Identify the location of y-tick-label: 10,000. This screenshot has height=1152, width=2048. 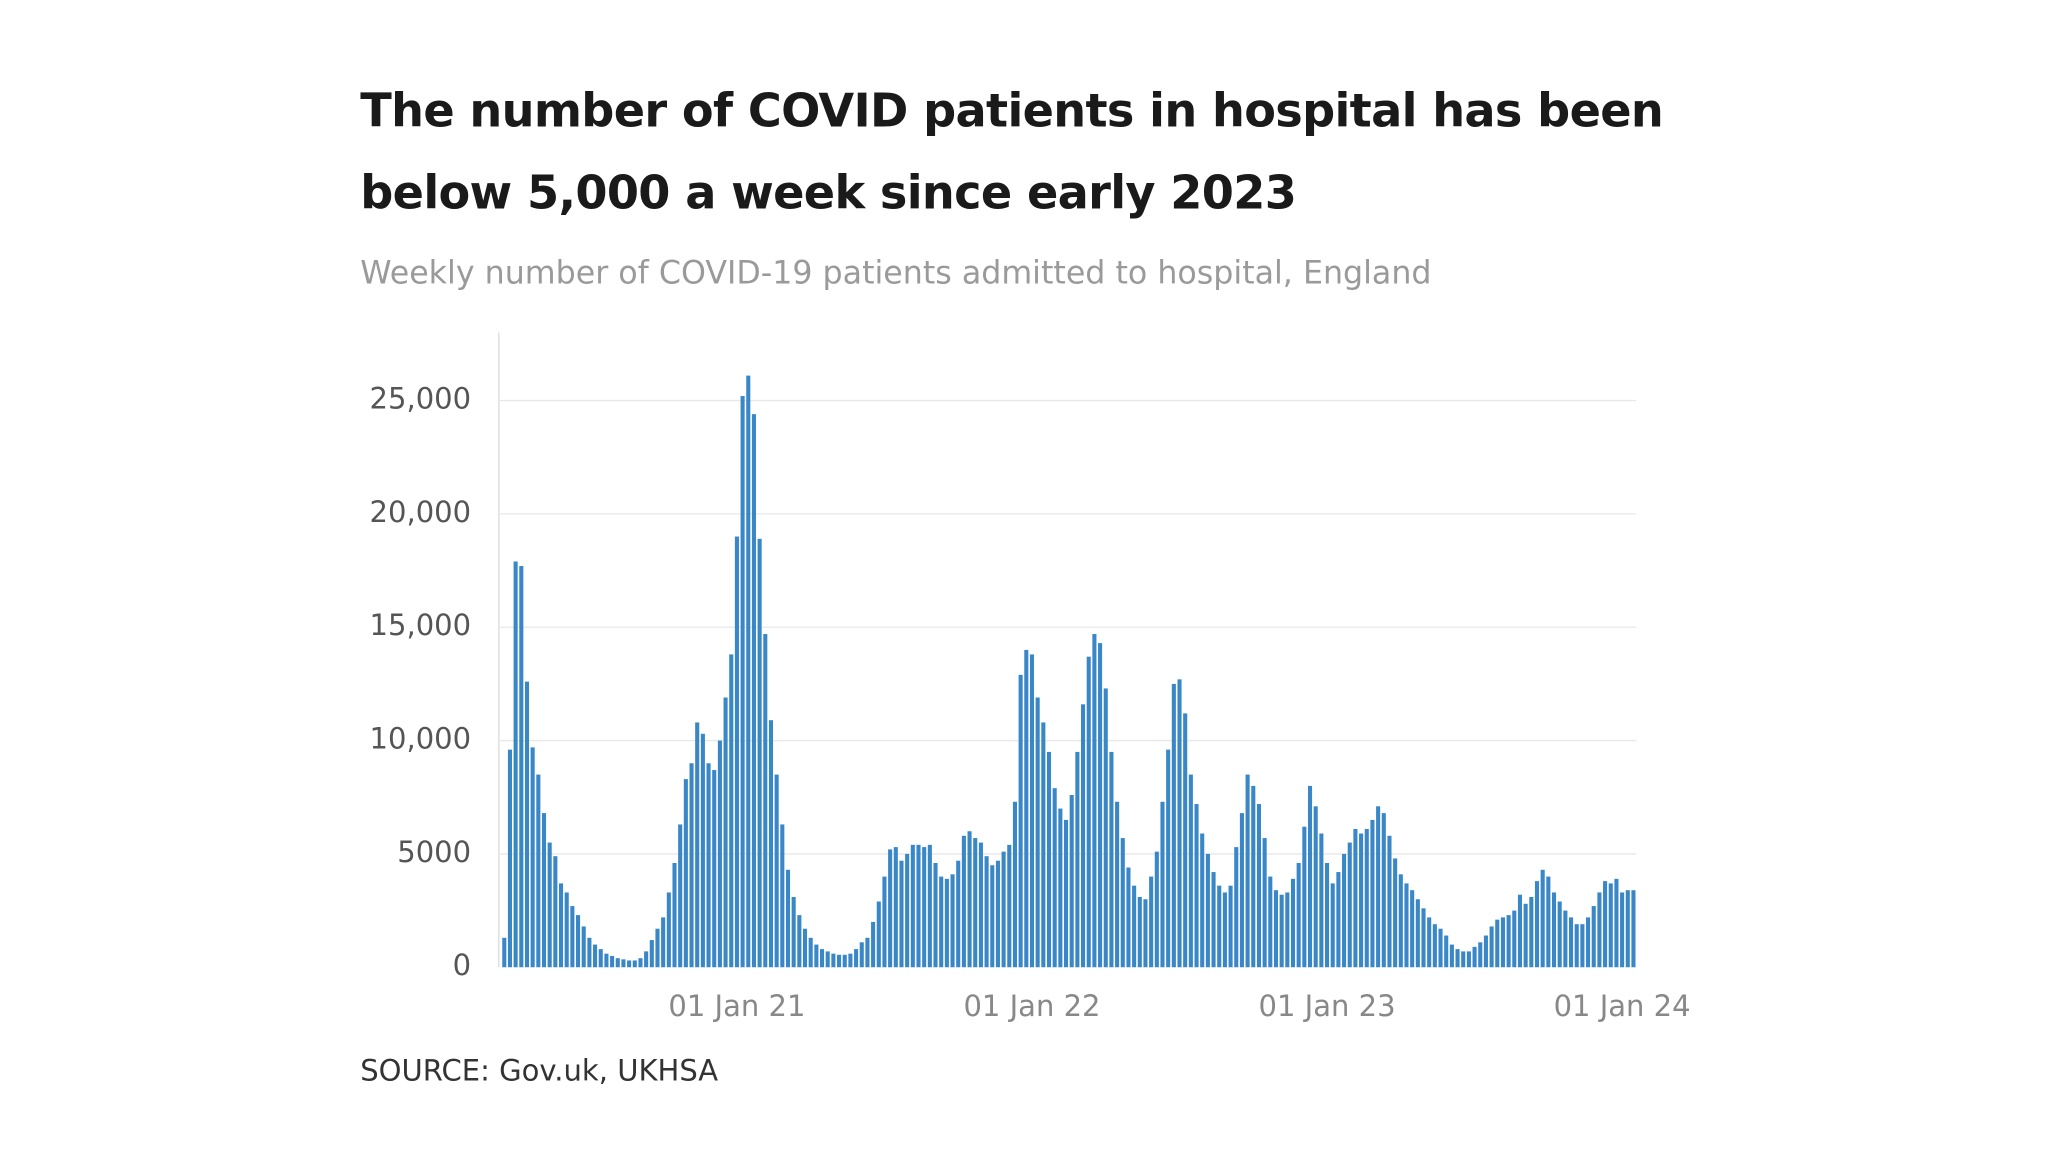
(421, 739).